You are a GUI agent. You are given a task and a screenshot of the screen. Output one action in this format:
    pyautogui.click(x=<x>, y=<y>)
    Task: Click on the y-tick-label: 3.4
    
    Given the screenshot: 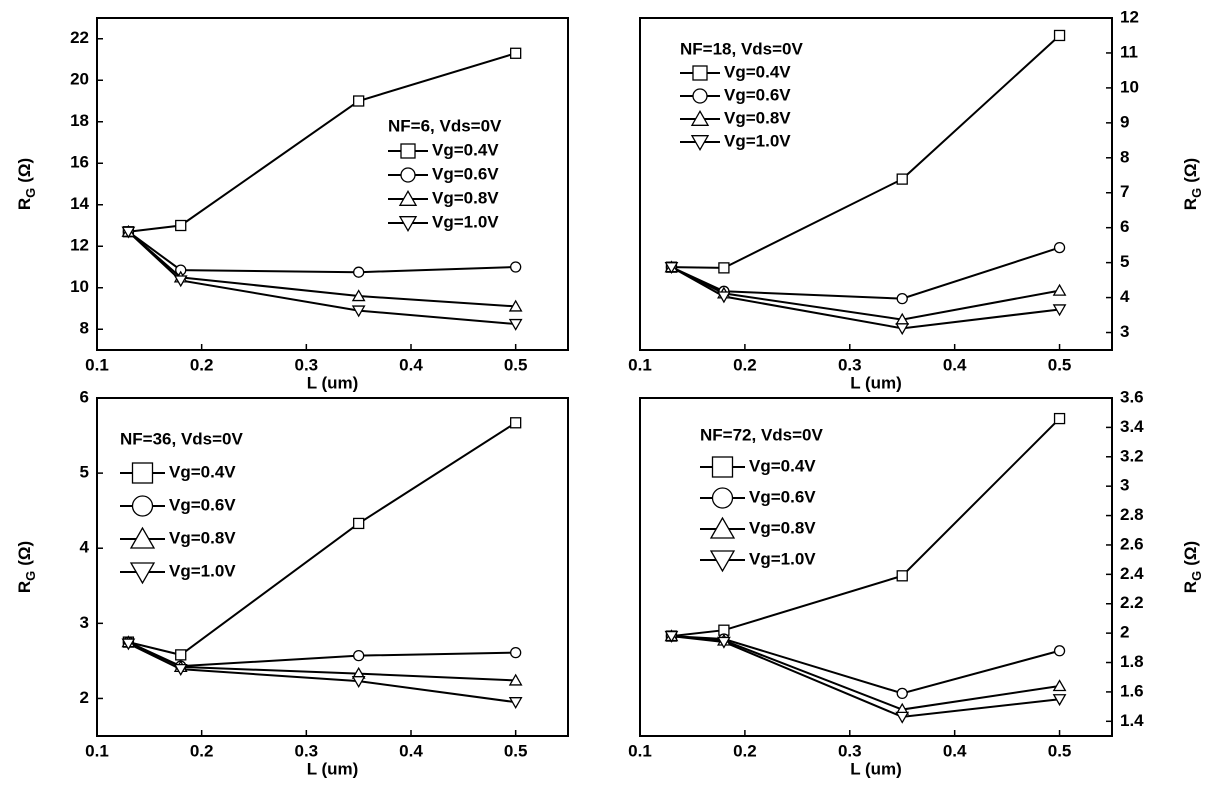 What is the action you would take?
    pyautogui.click(x=1132, y=426)
    